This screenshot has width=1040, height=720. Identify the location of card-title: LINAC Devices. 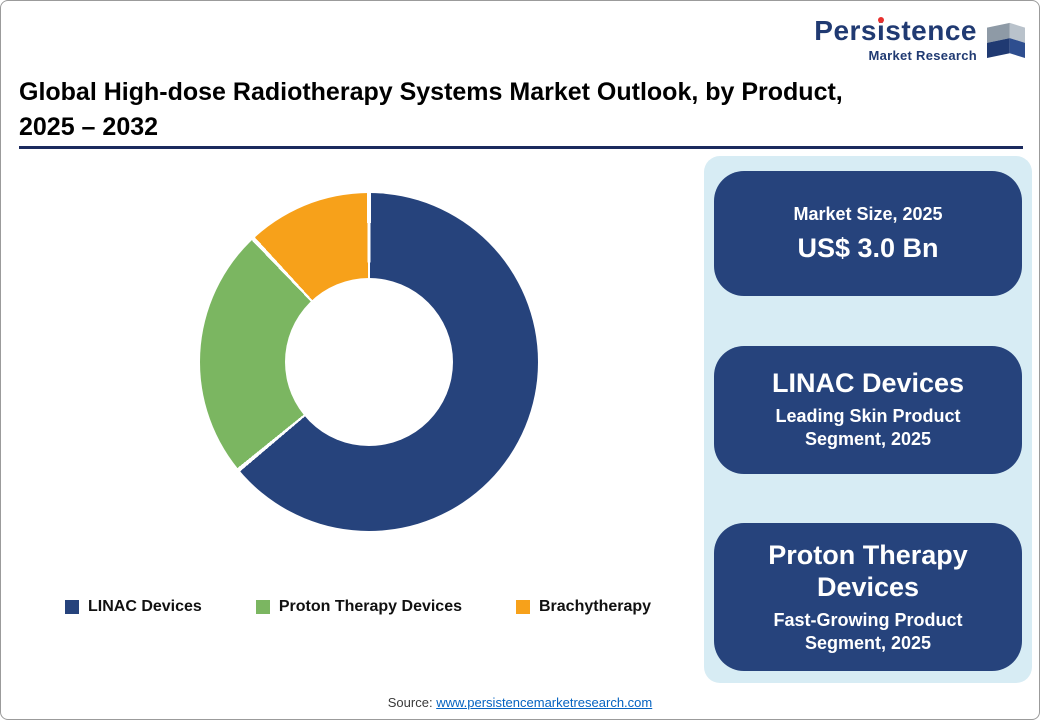
(868, 383).